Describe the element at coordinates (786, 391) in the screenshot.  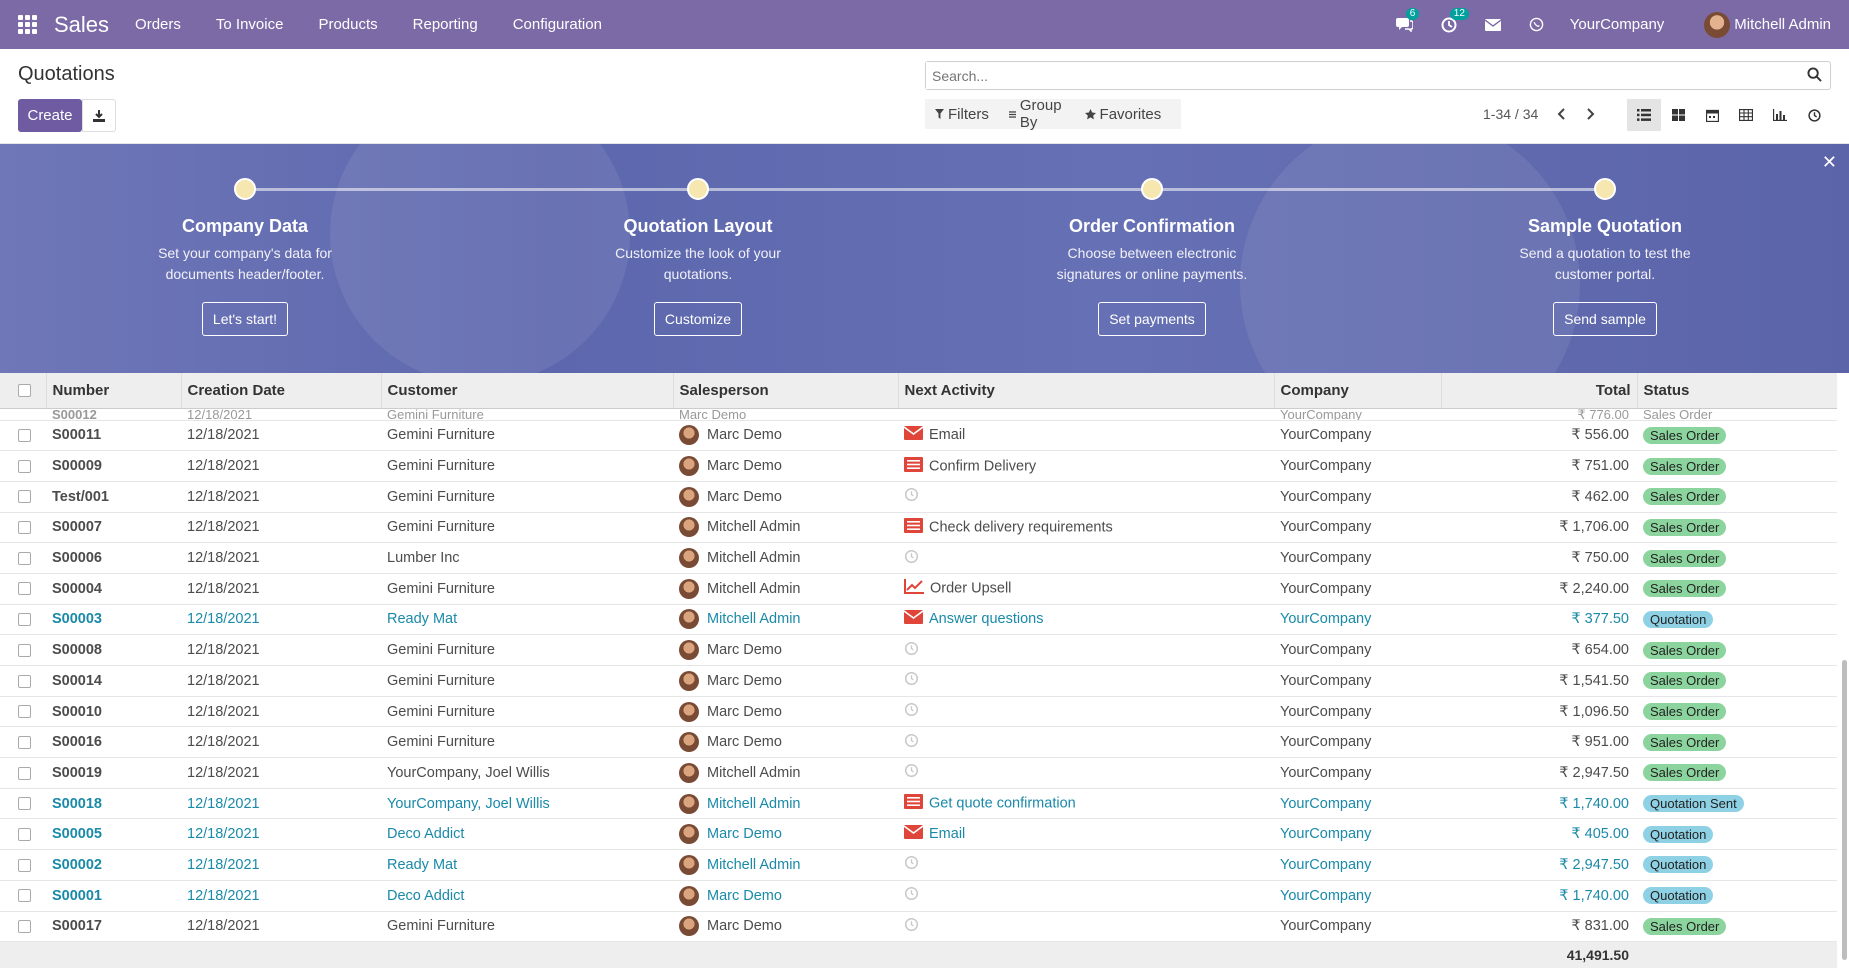
I see `column-salesperson: Salesperson` at that location.